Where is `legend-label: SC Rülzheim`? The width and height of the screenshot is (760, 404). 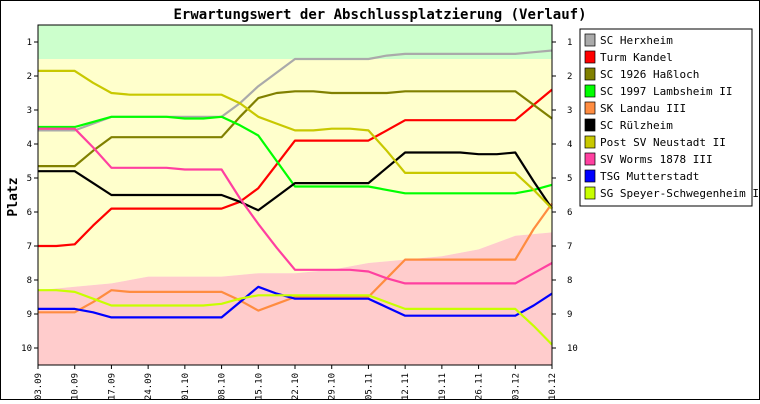
legend-label: SC Rülzheim is located at coordinates (636, 125).